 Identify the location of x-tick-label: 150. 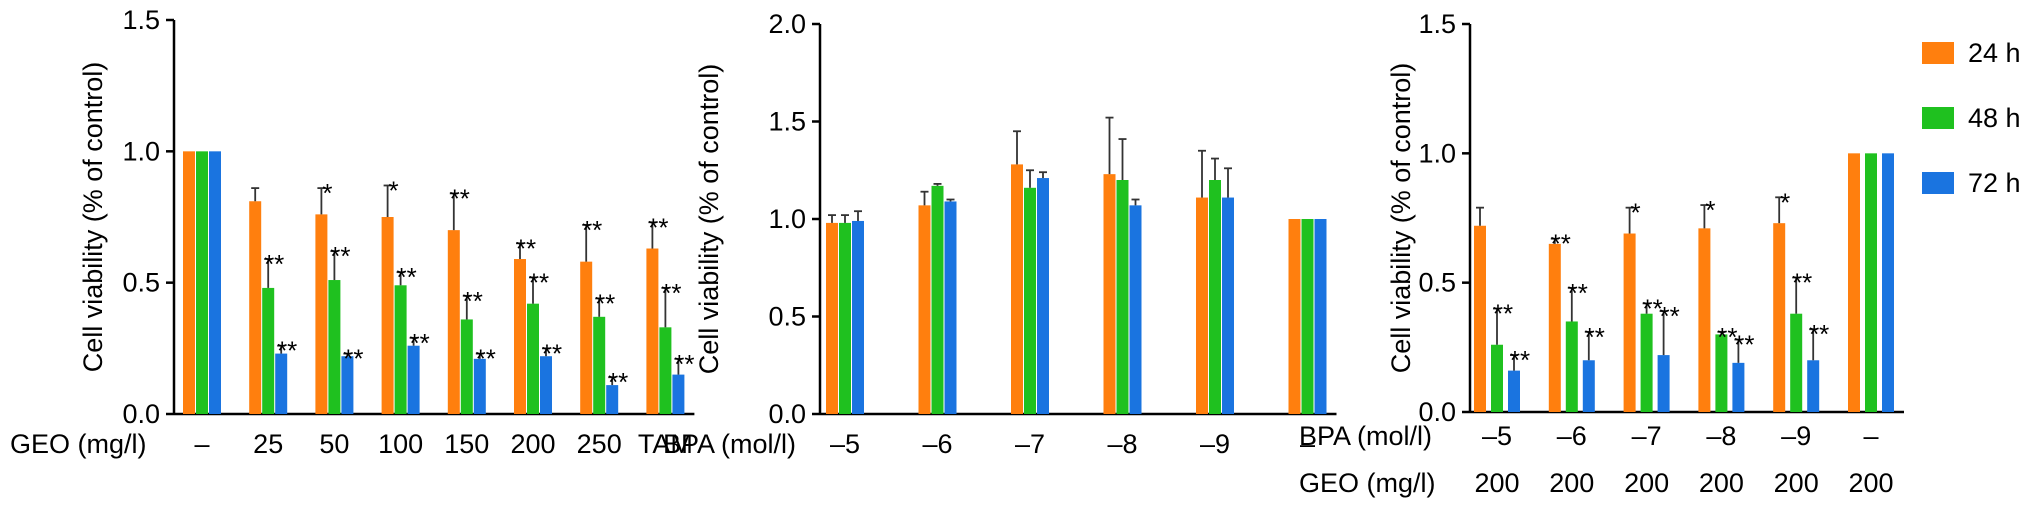
(466, 444).